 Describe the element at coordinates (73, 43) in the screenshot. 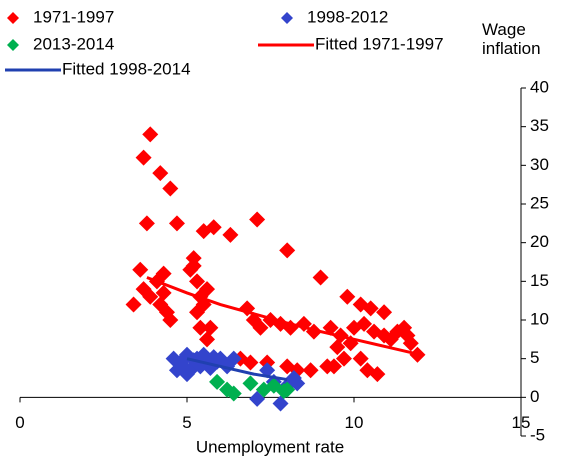

I see `legend-label: 2013-2014` at that location.